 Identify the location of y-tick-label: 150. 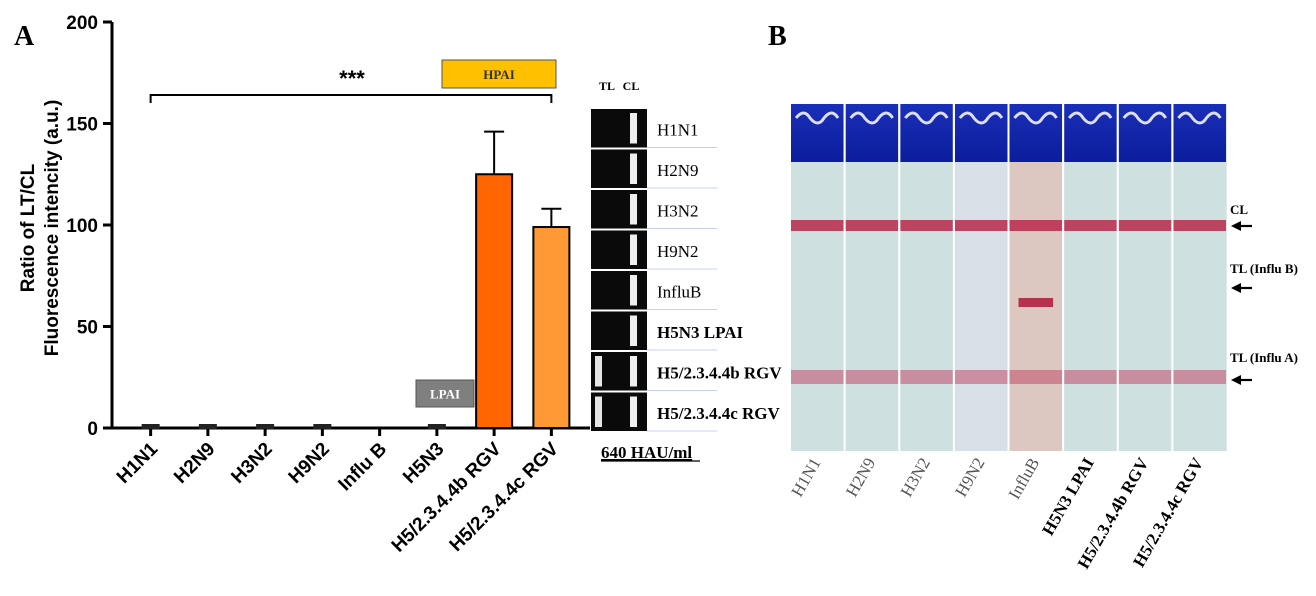
(82, 125).